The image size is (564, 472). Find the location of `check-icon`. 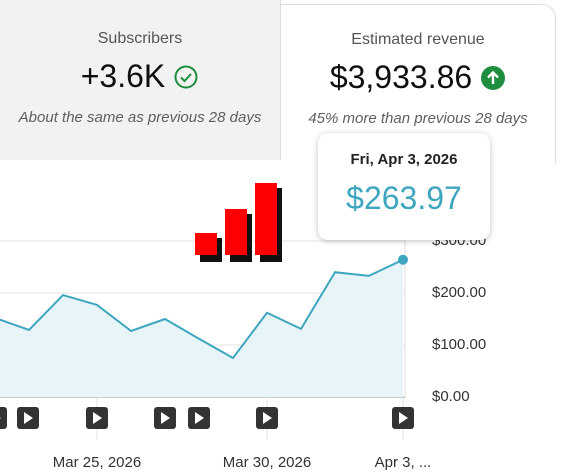

check-icon is located at coordinates (186, 76).